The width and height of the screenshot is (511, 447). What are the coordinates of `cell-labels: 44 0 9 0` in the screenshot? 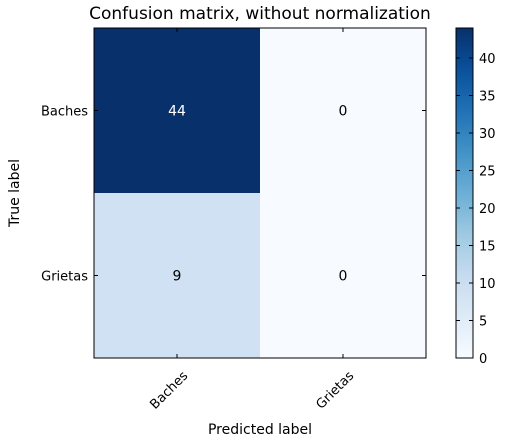 It's located at (257, 194).